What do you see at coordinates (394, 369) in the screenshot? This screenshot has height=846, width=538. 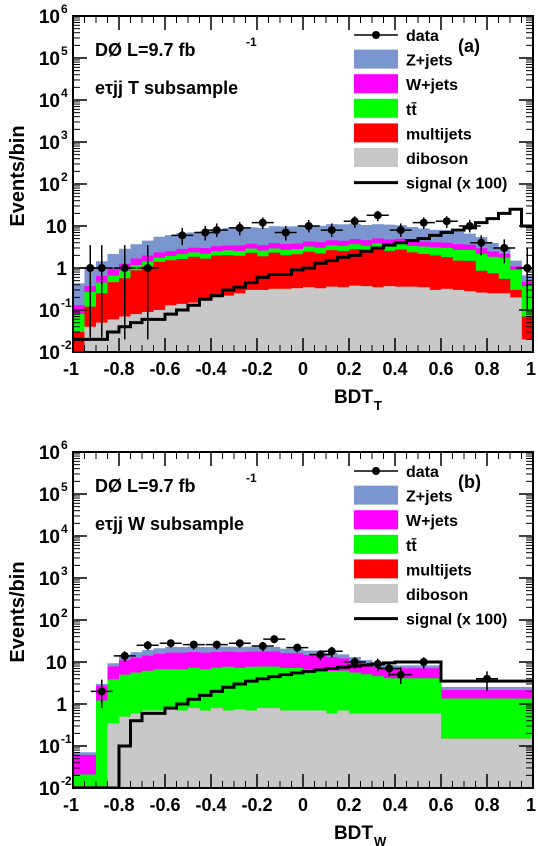 I see `x-tick-label: 0.4` at bounding box center [394, 369].